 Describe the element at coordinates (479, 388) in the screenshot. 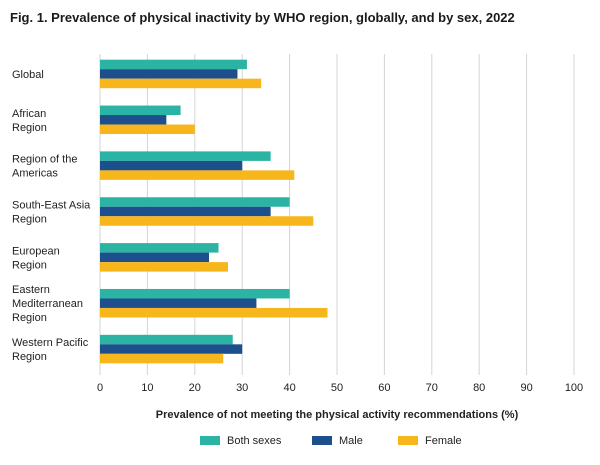

I see `x-tick-label: 80` at that location.